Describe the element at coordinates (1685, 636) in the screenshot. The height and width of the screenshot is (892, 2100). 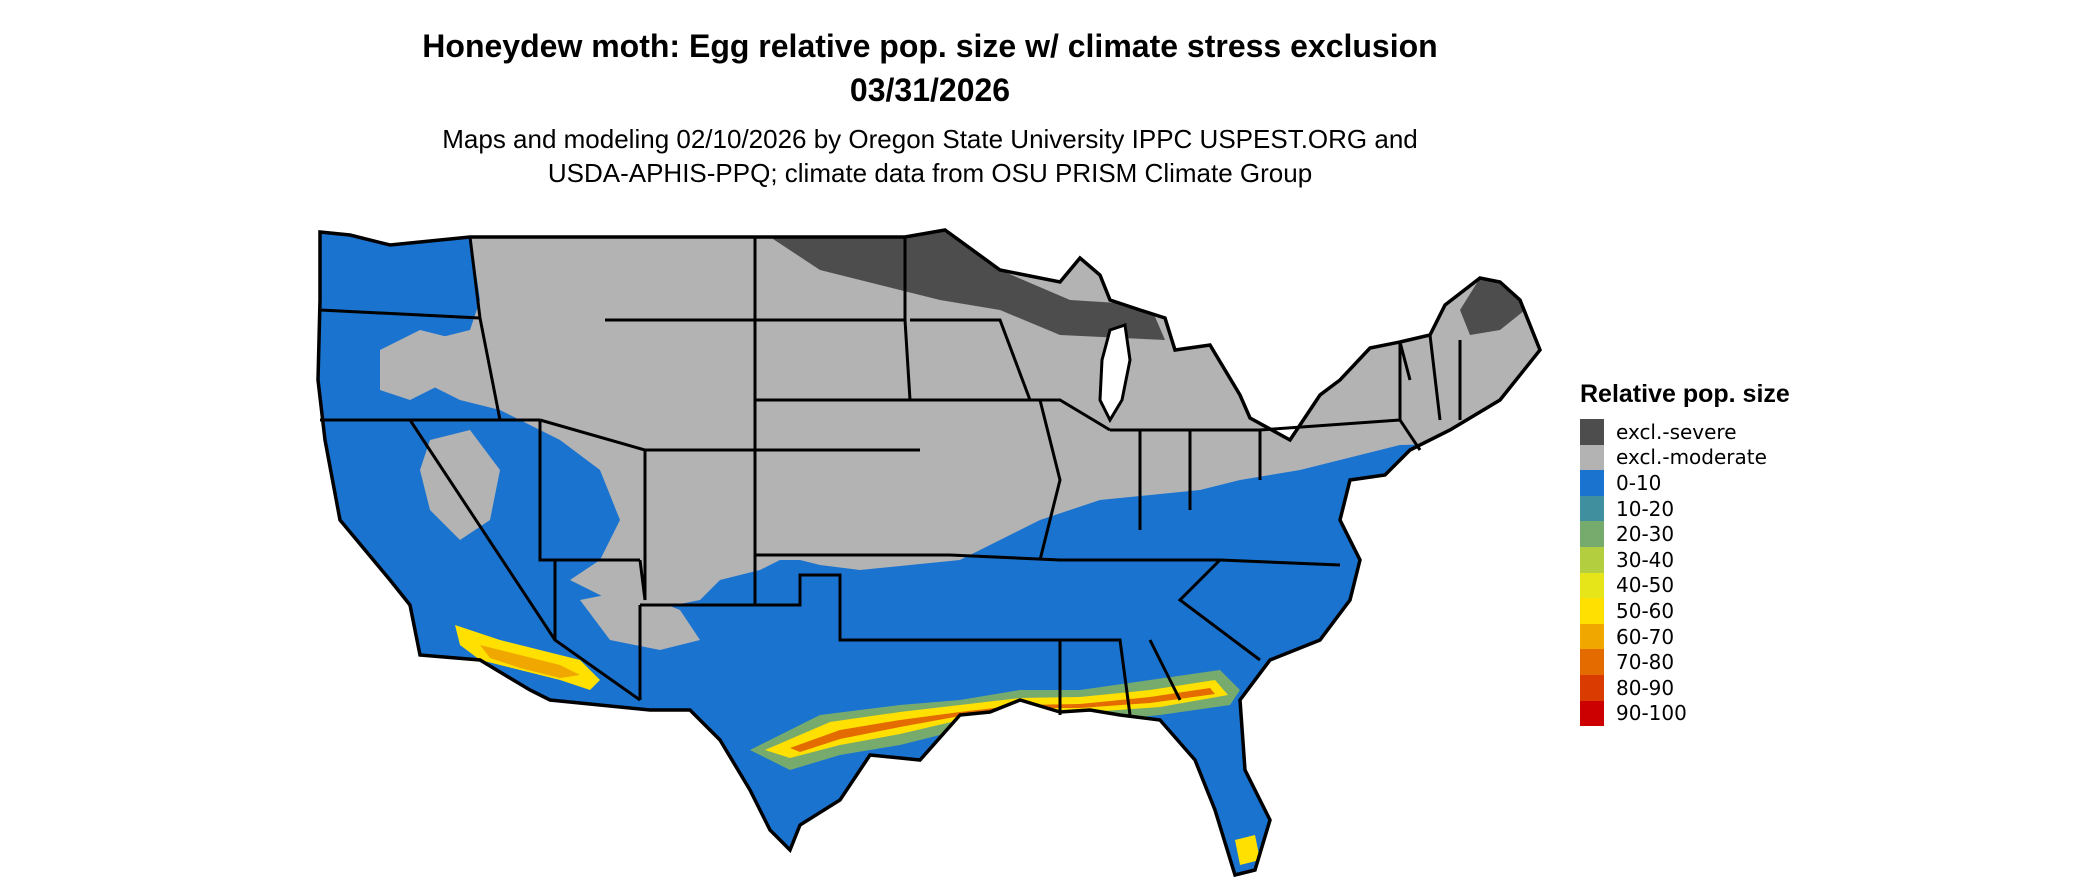
I see `legend-item-60-70: 60-70` at that location.